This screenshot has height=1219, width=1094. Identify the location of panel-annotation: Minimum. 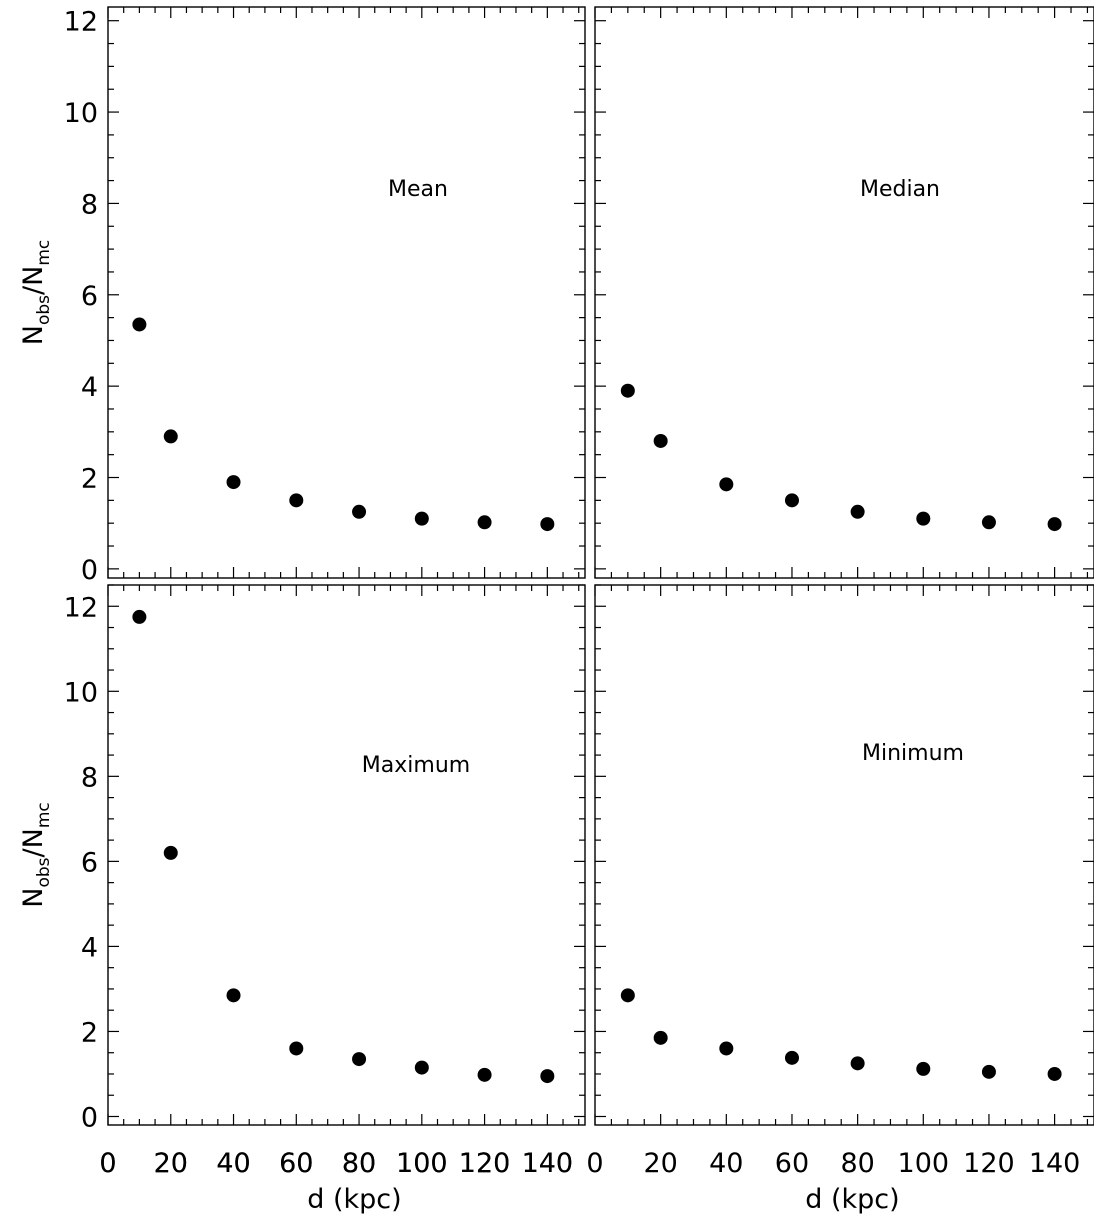
(913, 753).